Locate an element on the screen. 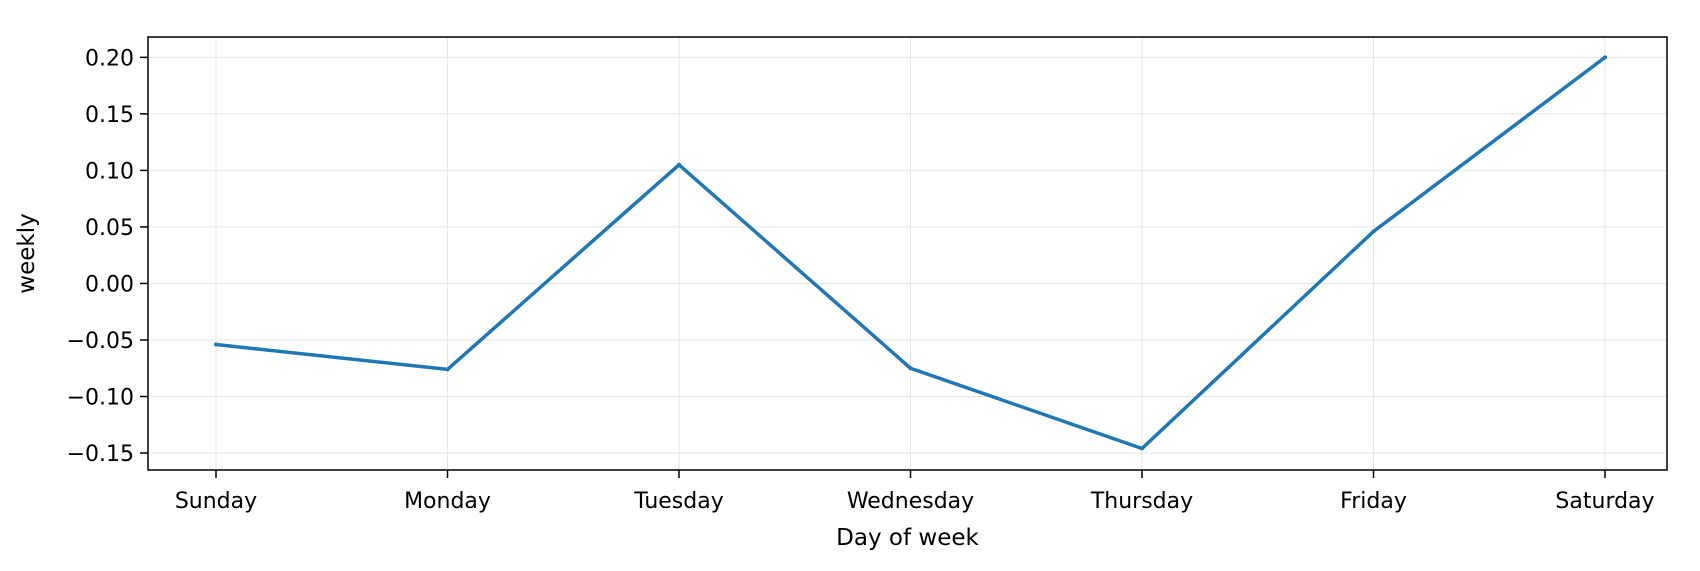 The width and height of the screenshot is (1700, 571). x-tick-label: Saturday is located at coordinates (1604, 501).